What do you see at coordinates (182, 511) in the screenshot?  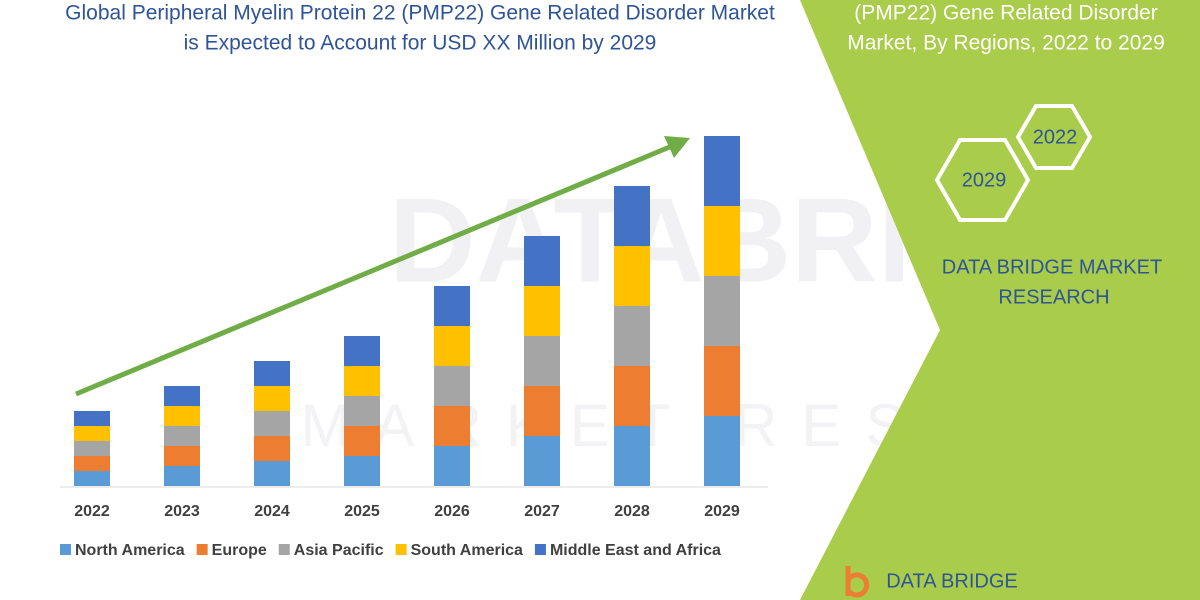 I see `x-tick-label: 2023` at bounding box center [182, 511].